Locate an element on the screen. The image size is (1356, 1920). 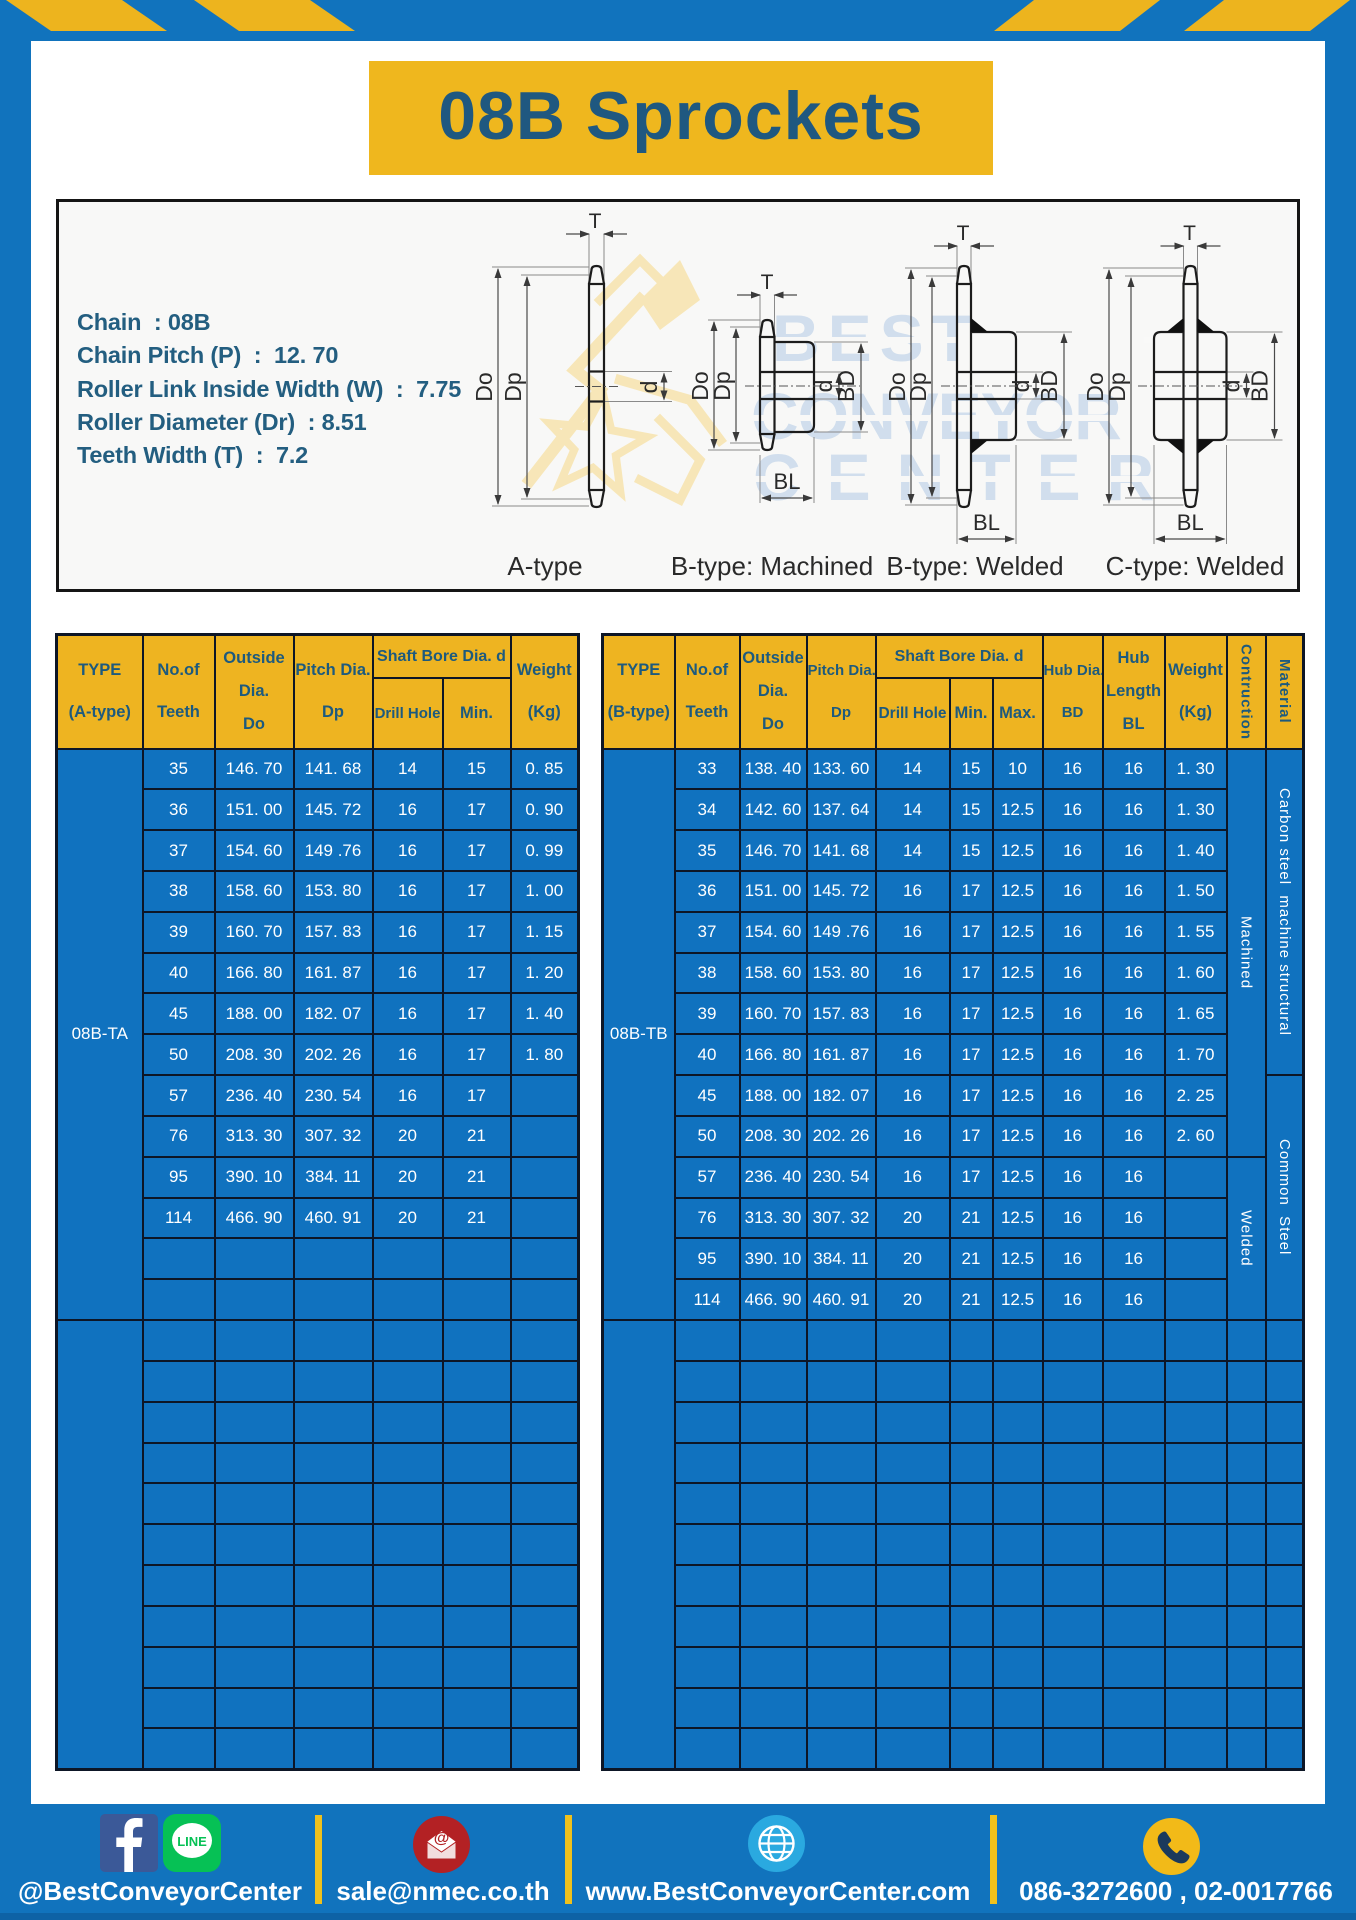
svg-text: LINE is located at coordinates (192, 1841).